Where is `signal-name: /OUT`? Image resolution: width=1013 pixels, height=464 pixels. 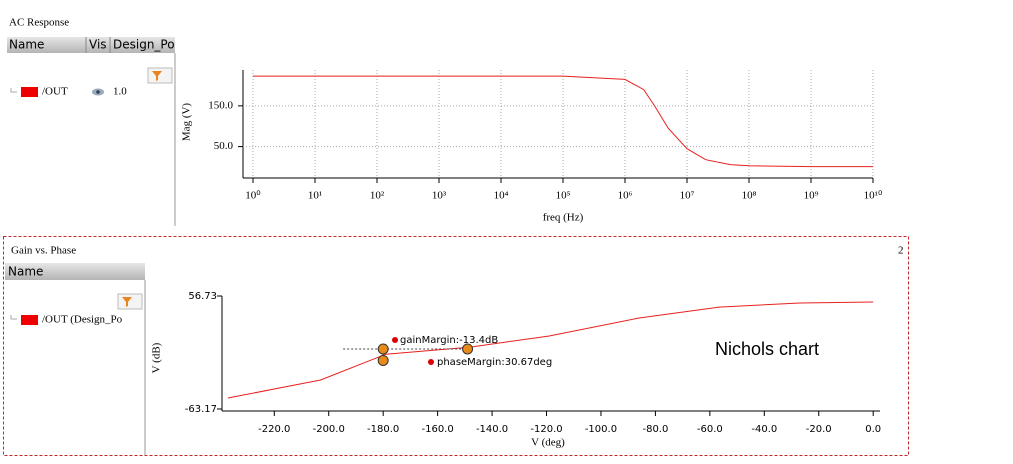 signal-name: /OUT is located at coordinates (55, 92).